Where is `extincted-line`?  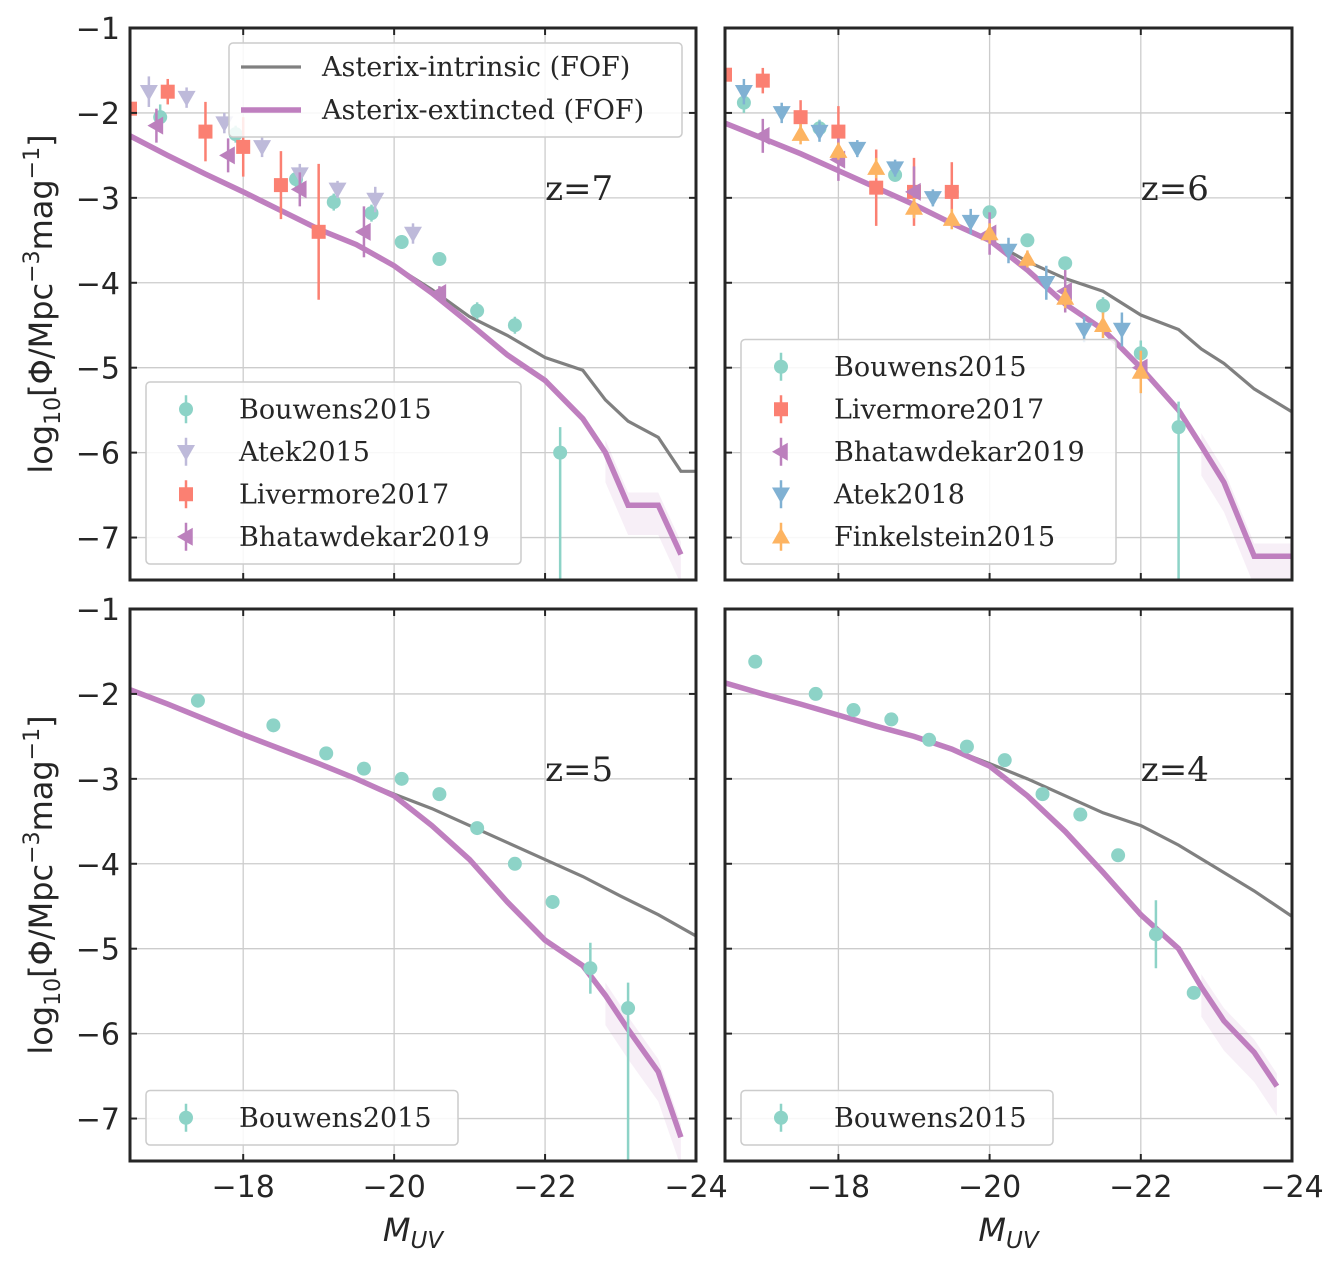 extincted-line is located at coordinates (1008, 339).